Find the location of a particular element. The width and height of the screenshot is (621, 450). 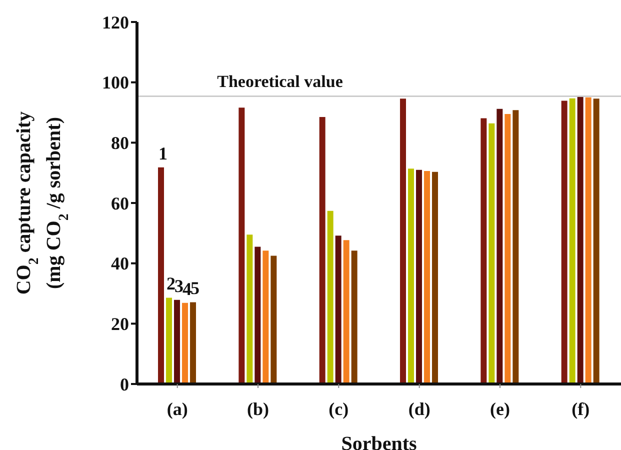

x-tick-label: (e) is located at coordinates (500, 408).